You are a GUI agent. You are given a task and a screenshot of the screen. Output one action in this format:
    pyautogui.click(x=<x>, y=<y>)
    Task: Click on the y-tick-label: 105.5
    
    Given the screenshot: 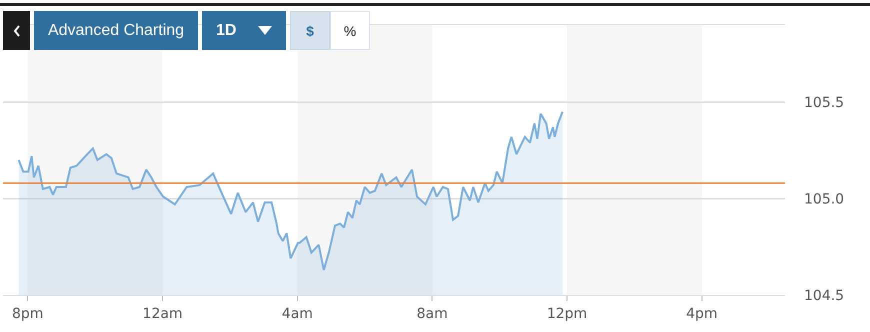 What is the action you would take?
    pyautogui.click(x=824, y=103)
    